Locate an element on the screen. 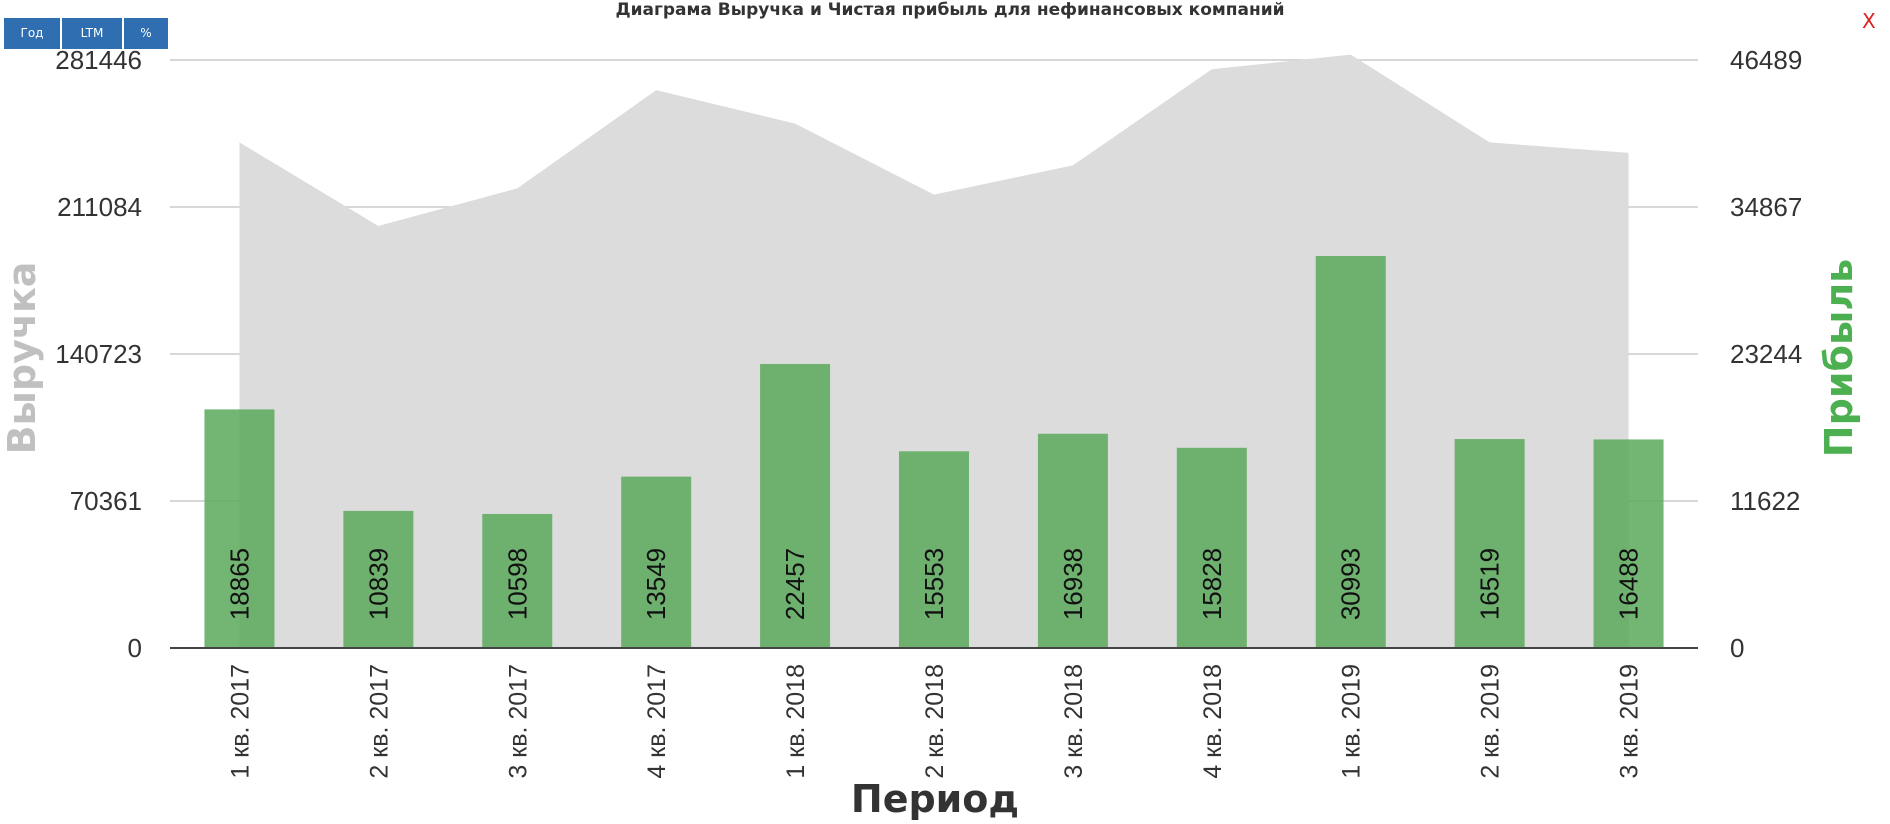 This screenshot has height=824, width=1890. x-category-label: 1 кв. 2017 is located at coordinates (240, 721).